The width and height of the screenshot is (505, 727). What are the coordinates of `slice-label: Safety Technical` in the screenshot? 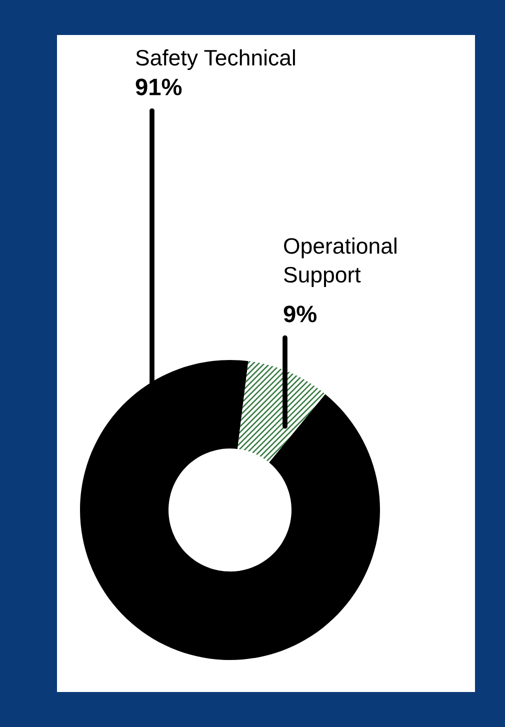 It's located at (215, 59).